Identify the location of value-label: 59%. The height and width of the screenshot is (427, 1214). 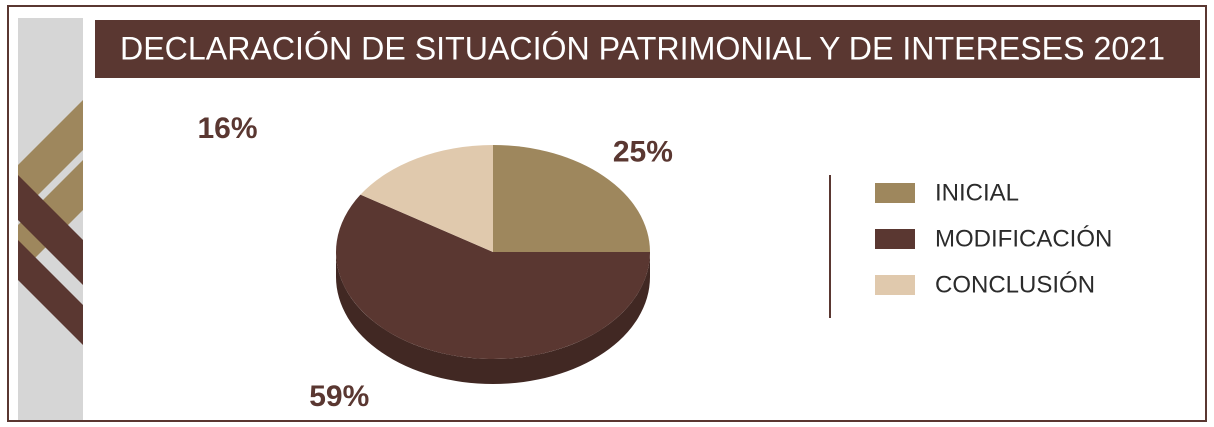
(339, 396).